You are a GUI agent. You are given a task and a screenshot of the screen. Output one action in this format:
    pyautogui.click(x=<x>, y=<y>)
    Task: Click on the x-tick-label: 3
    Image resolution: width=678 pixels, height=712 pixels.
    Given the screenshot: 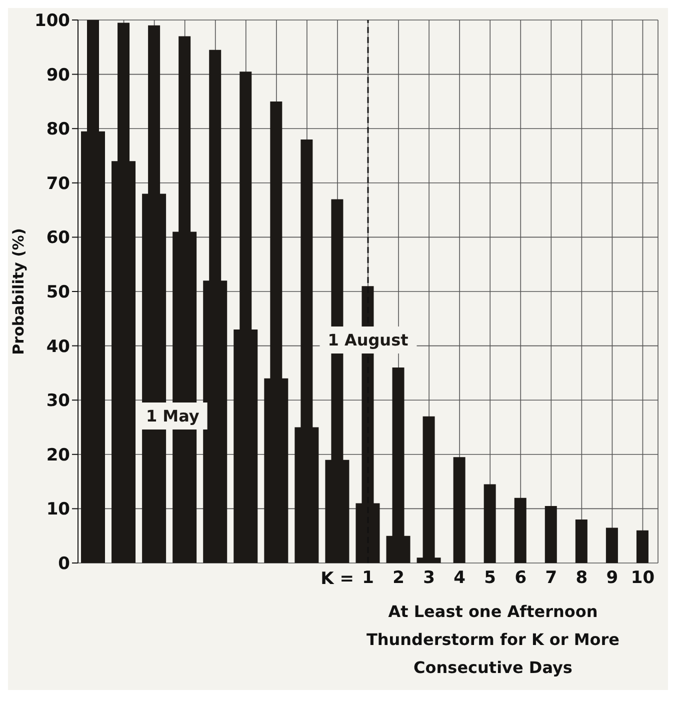 What is the action you would take?
    pyautogui.click(x=429, y=578)
    